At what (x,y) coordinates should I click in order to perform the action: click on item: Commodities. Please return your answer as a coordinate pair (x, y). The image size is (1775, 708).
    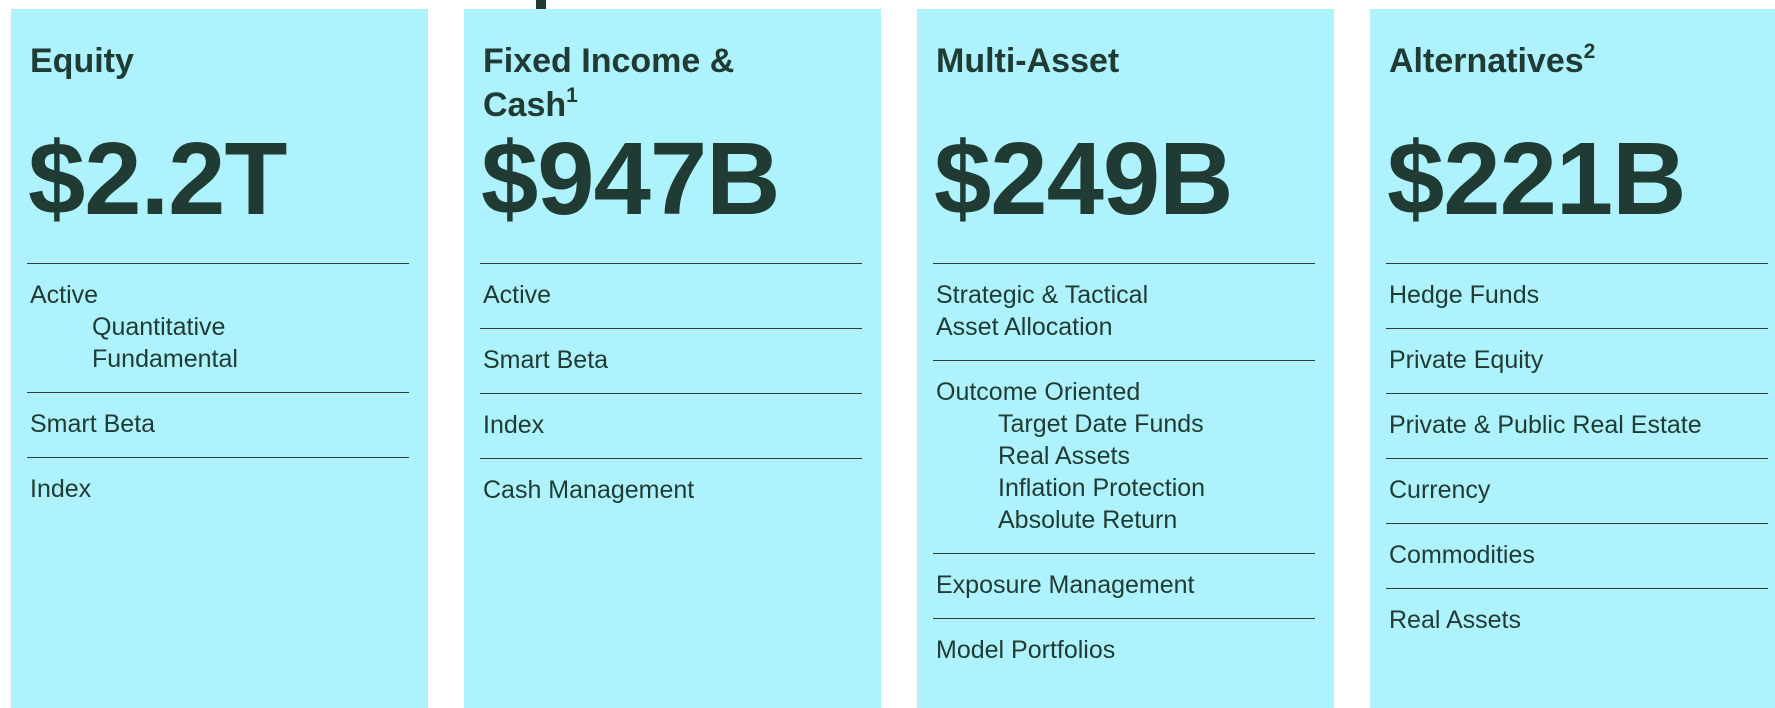
    Looking at the image, I should click on (1577, 555).